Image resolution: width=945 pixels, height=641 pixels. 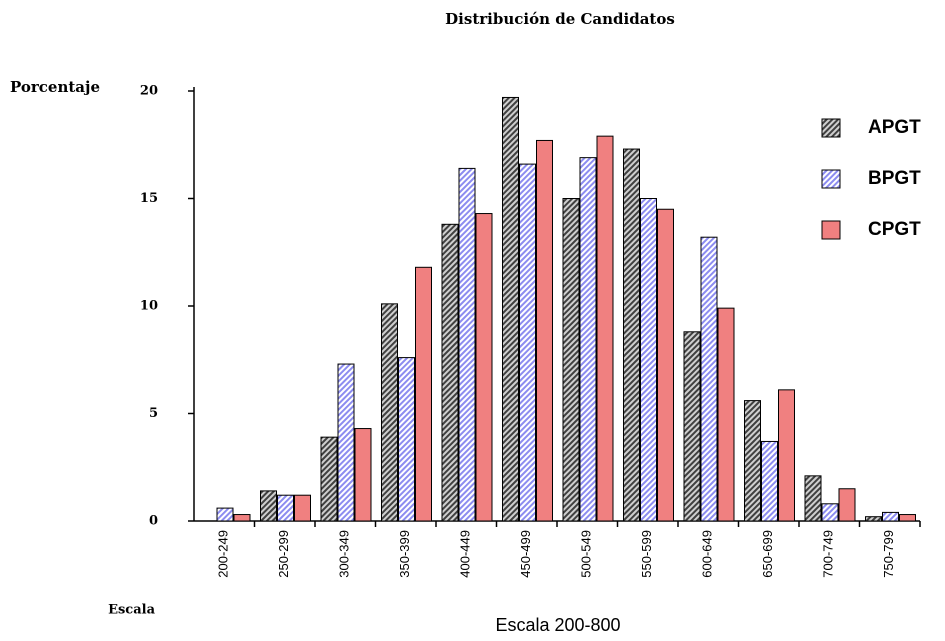 I want to click on legend-label: BPGT, so click(x=894, y=178).